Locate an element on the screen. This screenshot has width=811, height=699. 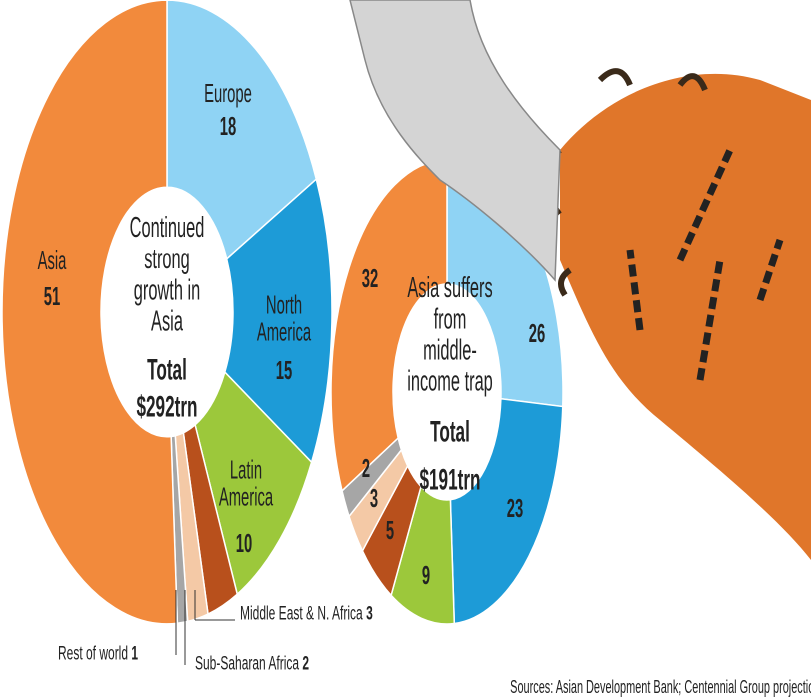
value-label: 32 is located at coordinates (370, 279).